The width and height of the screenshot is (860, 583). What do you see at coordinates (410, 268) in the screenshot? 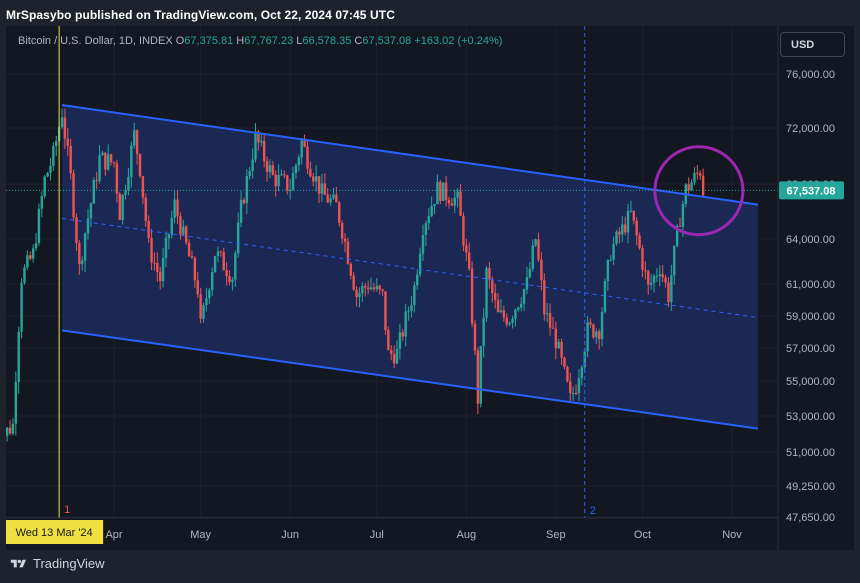
I see `channel-mid-line` at bounding box center [410, 268].